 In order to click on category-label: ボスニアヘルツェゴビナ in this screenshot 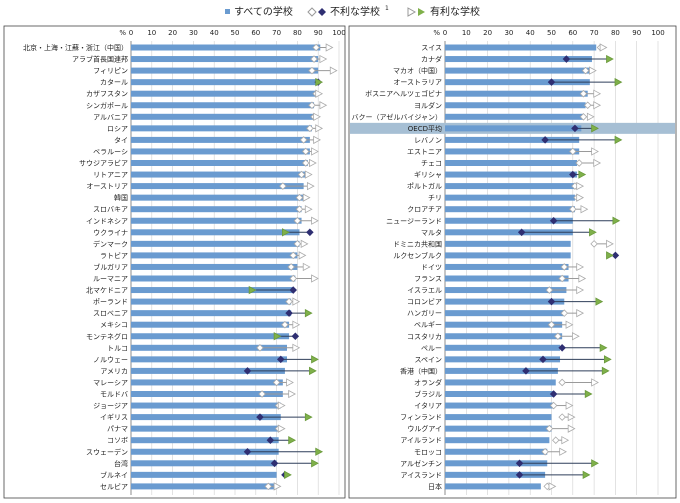, I will do `click(403, 93)`.